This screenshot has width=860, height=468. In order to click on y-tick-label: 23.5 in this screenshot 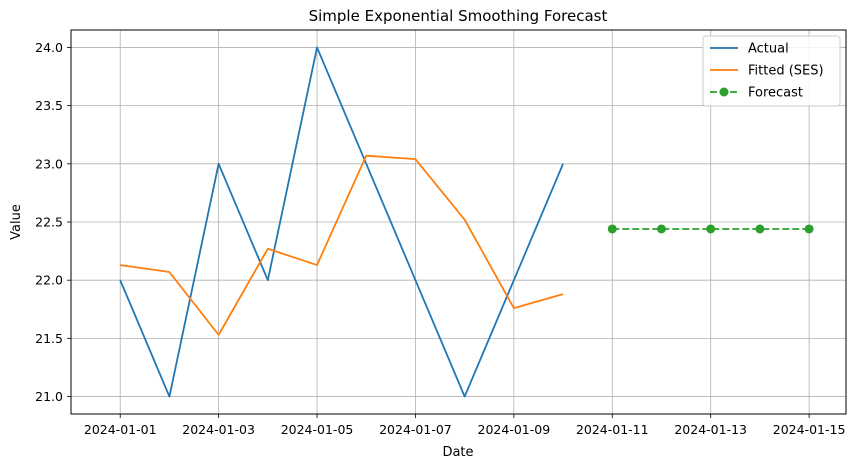, I will do `click(49, 105)`.